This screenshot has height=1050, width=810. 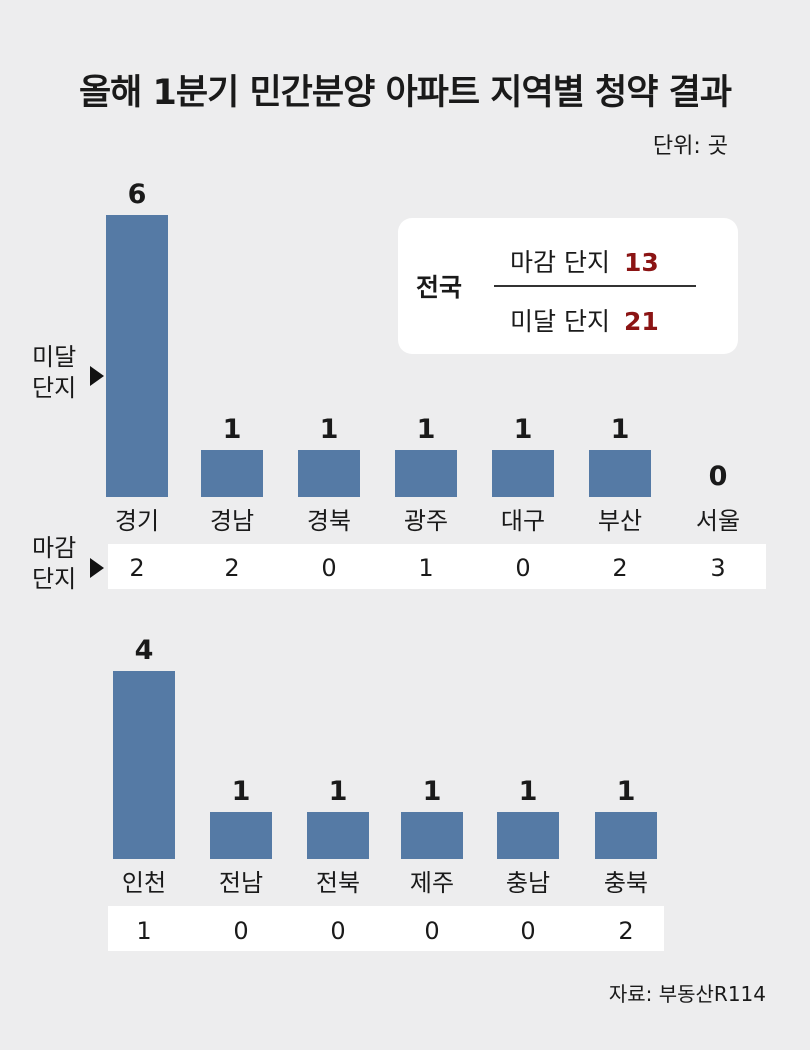 I want to click on legend-unfilled-line1: 미달, so click(x=54, y=357).